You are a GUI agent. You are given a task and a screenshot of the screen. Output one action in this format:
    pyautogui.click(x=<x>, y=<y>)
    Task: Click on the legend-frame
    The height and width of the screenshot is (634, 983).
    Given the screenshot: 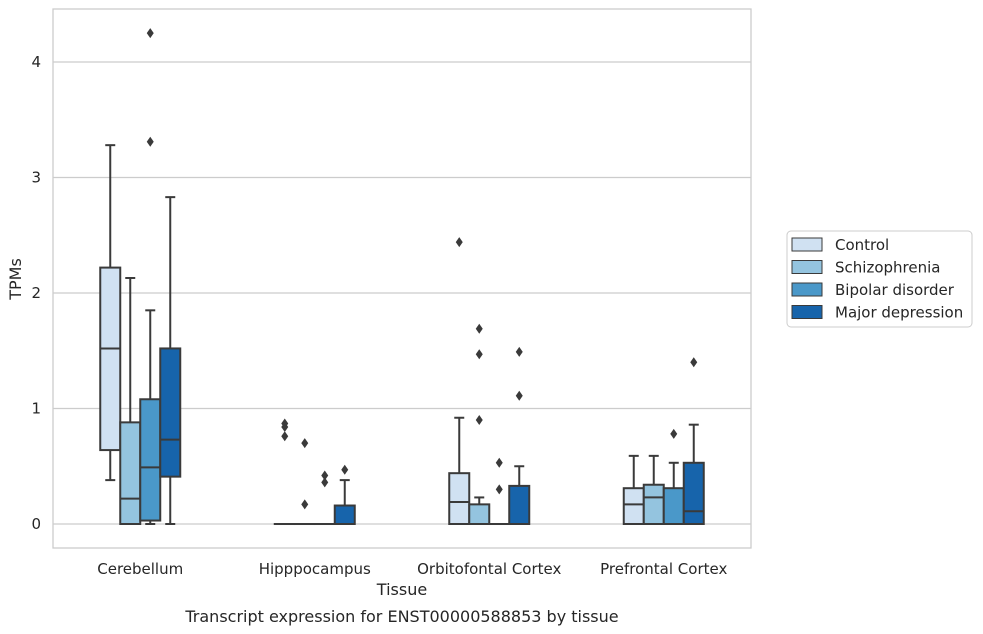 What is the action you would take?
    pyautogui.click(x=879, y=279)
    